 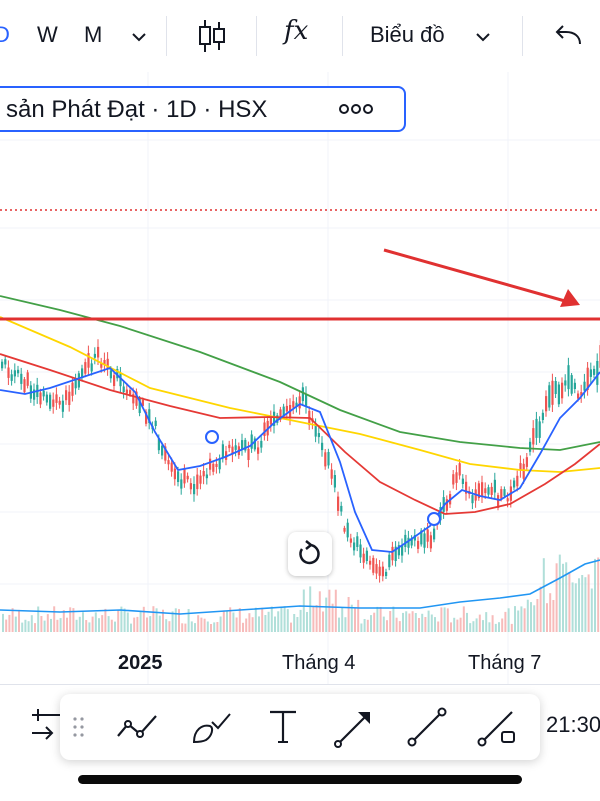 What do you see at coordinates (407, 34) in the screenshot?
I see `chart-type-button: Biểu đồ` at bounding box center [407, 34].